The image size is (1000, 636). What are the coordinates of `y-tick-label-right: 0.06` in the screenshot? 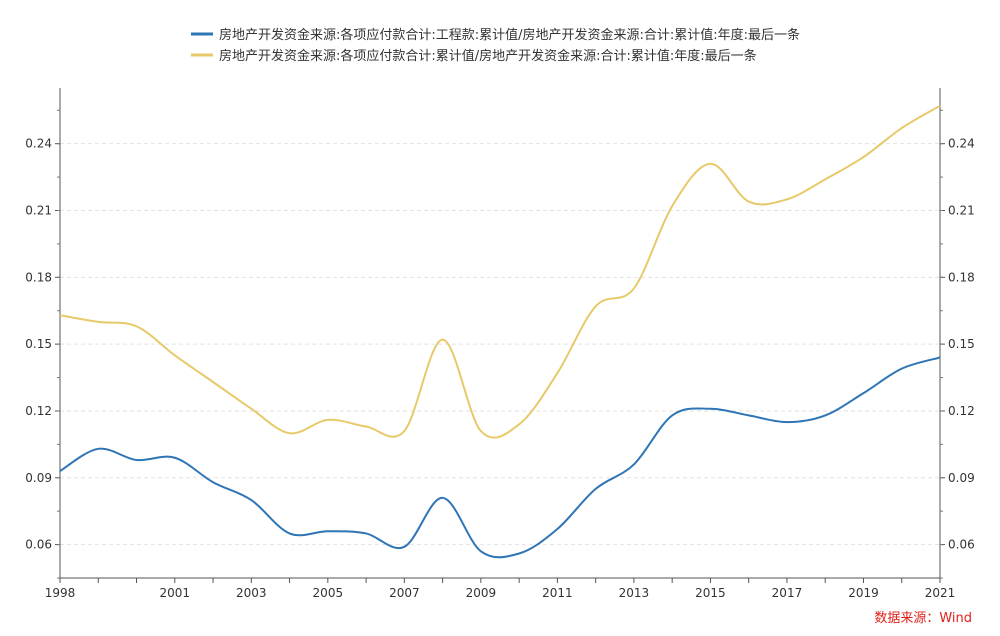 It's located at (961, 545).